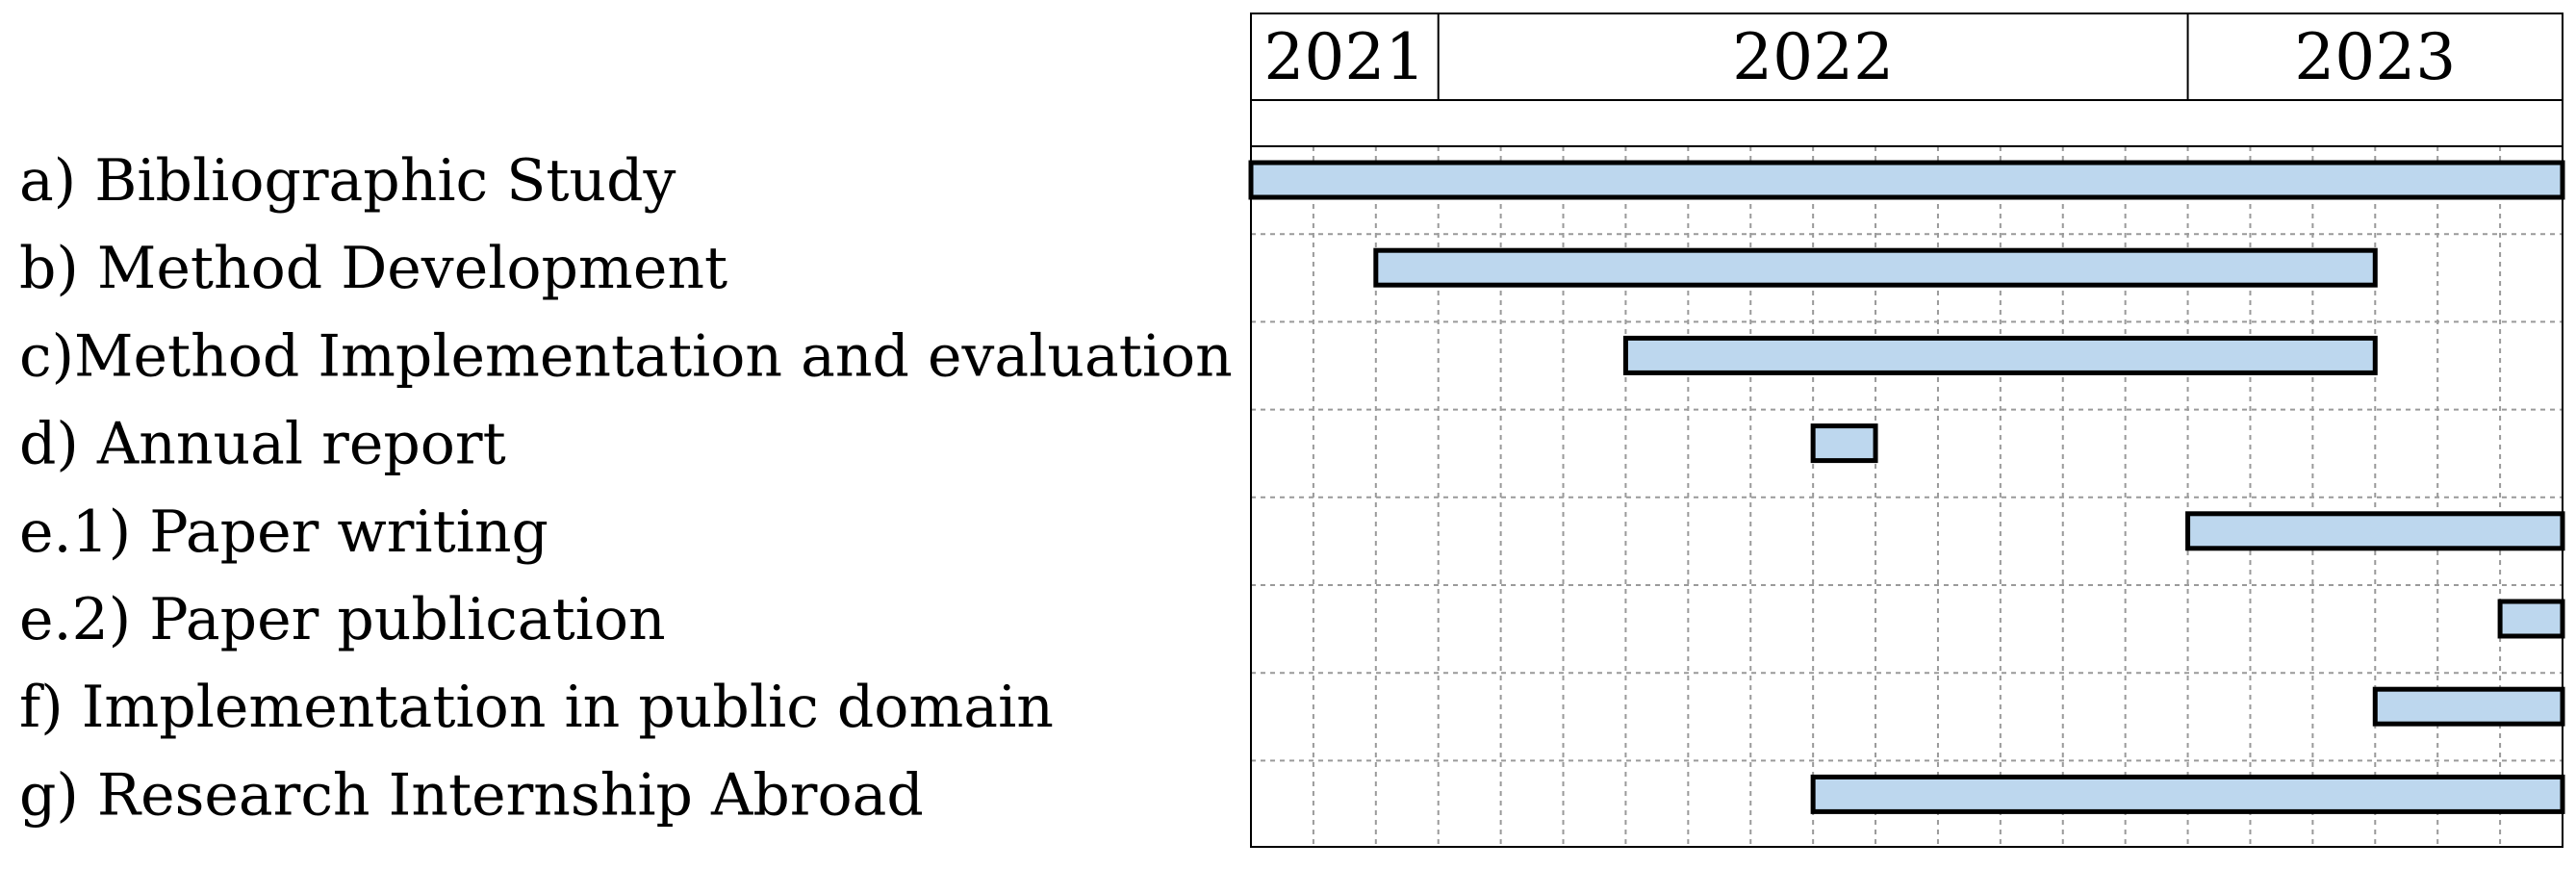 This screenshot has height=869, width=2576. Describe the element at coordinates (626, 356) in the screenshot. I see `task-label: c)Method Implementation and evaluation` at that location.